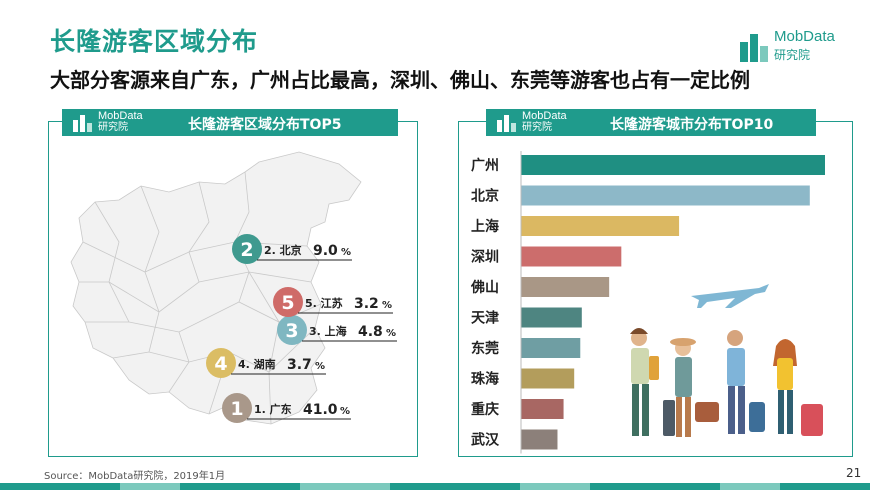  Describe the element at coordinates (485, 226) in the screenshot. I see `city-label: 上海` at that location.